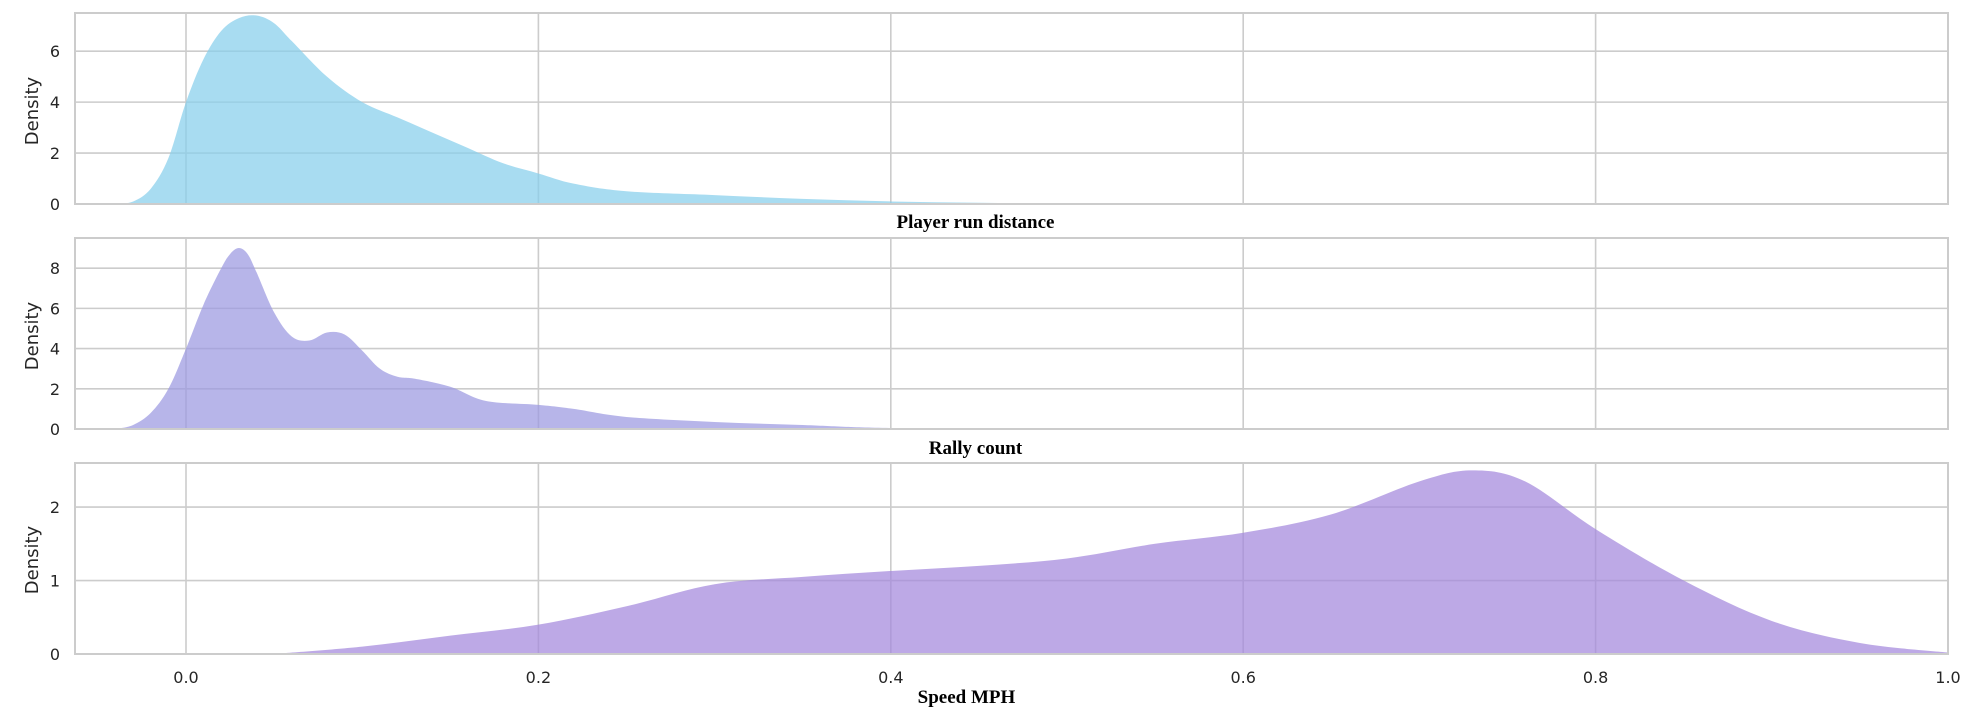 The width and height of the screenshot is (1963, 715). What do you see at coordinates (1242, 677) in the screenshot?
I see `x-tick-label: 0.6` at bounding box center [1242, 677].